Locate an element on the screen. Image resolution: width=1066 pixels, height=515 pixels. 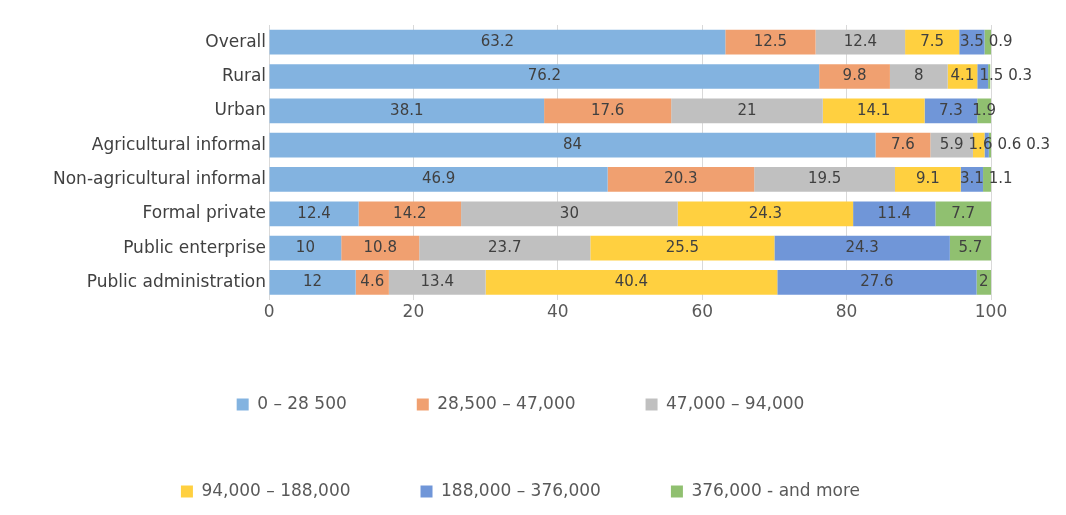
data-label: 8 is located at coordinates (919, 75).